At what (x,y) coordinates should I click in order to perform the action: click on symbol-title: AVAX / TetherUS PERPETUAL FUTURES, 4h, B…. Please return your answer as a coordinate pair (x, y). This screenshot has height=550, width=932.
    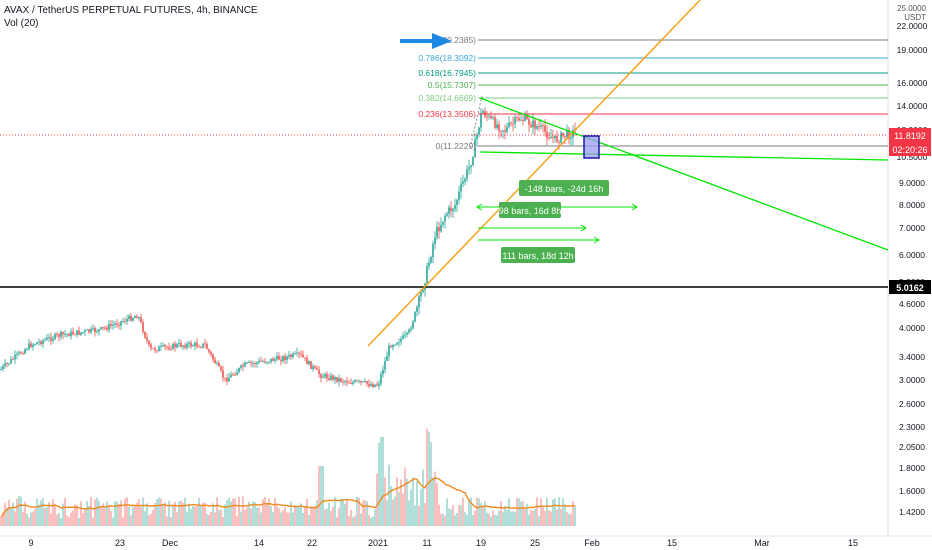
    Looking at the image, I should click on (131, 10).